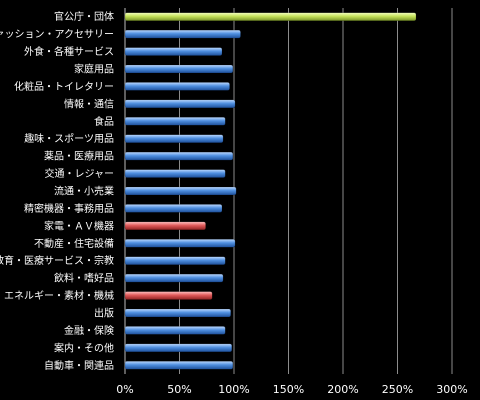  Describe the element at coordinates (69, 138) in the screenshot. I see `category-label: 趣味・スポーツ用品` at that location.